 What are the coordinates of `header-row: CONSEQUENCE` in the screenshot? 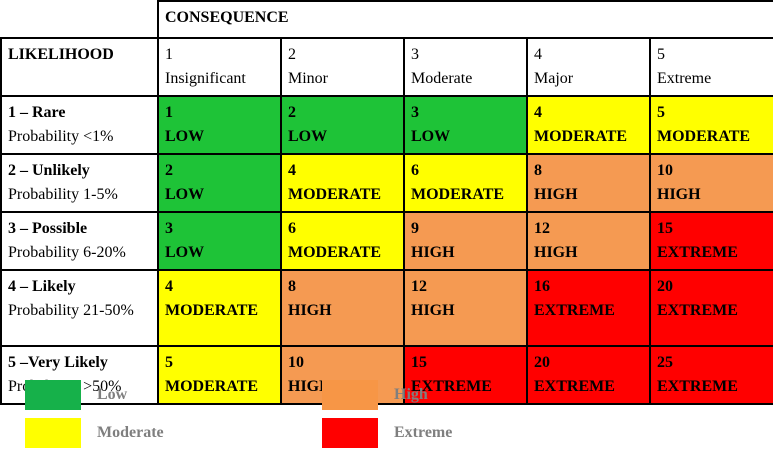 It's located at (386, 19).